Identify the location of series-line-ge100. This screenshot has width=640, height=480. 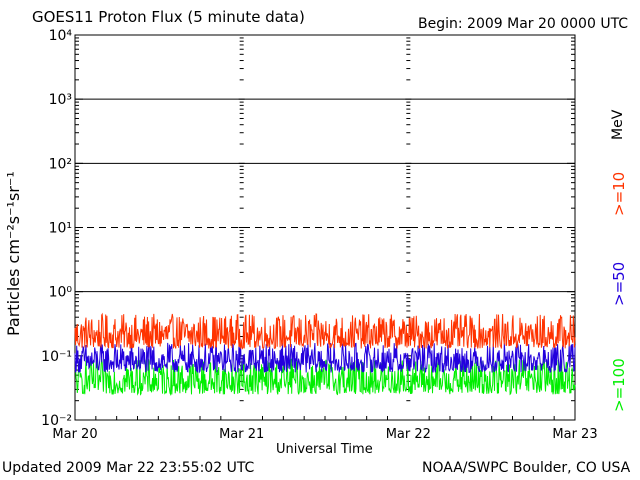
(325, 377).